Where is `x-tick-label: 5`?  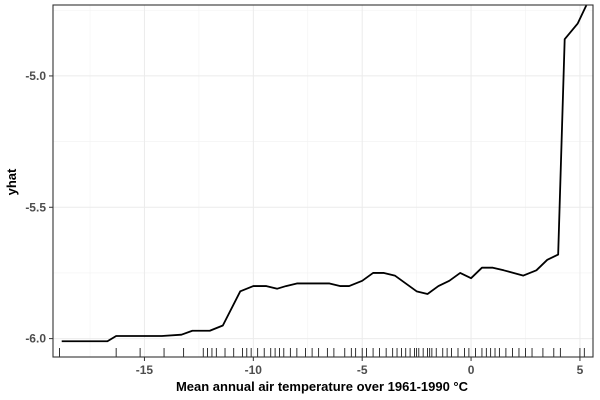
x-tick-label: 5 is located at coordinates (580, 370).